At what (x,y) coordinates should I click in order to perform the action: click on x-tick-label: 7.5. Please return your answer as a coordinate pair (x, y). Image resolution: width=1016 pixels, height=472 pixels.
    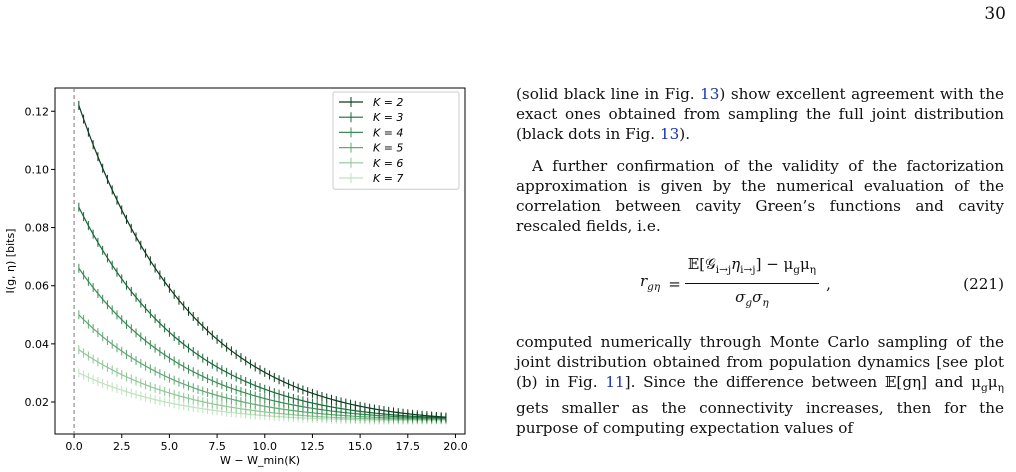
    Looking at the image, I should click on (217, 446).